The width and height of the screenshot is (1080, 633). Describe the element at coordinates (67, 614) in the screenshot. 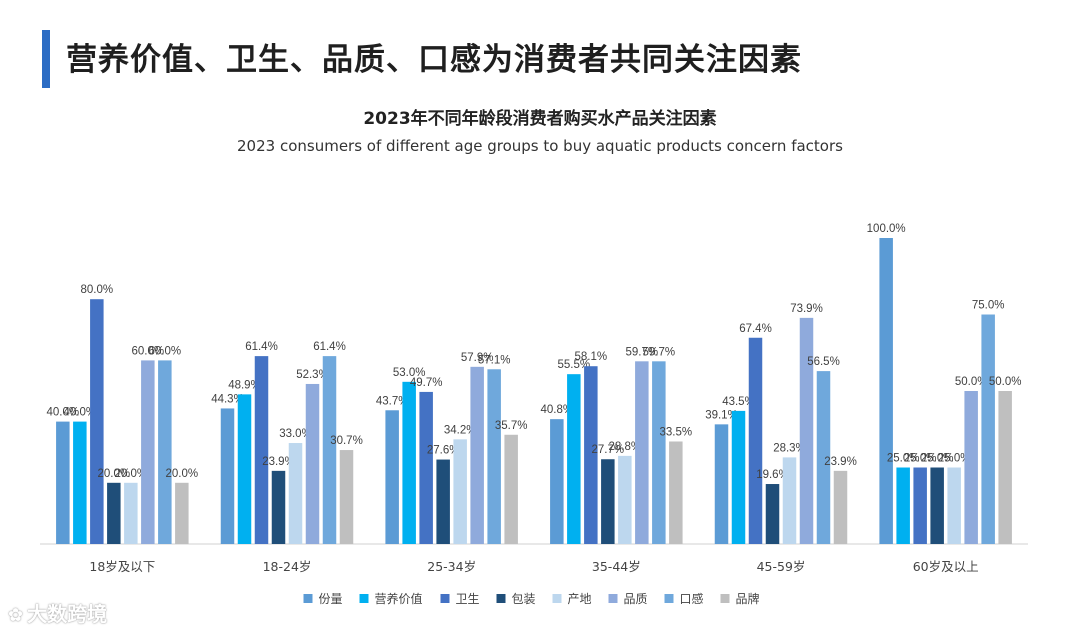

I see `watermark-text: 大数跨境` at that location.